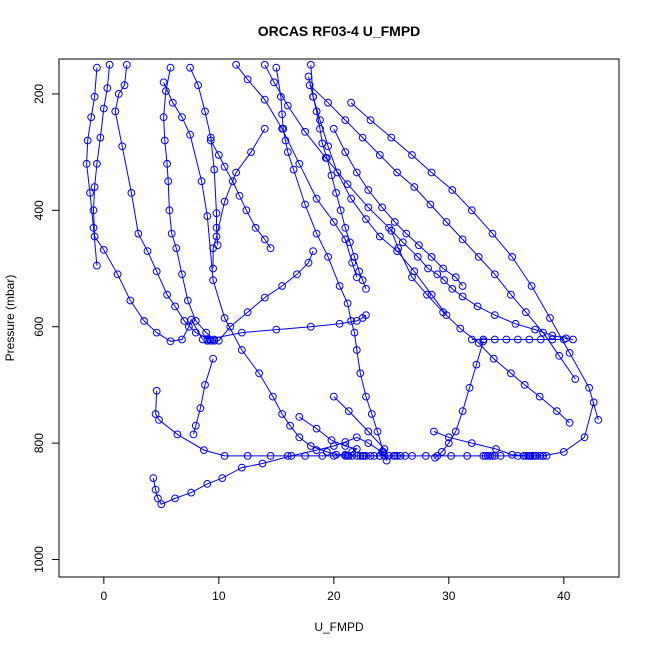 This screenshot has height=650, width=650. What do you see at coordinates (339, 31) in the screenshot?
I see `chart-title: ORCAS RF03-4 U_FMPD` at bounding box center [339, 31].